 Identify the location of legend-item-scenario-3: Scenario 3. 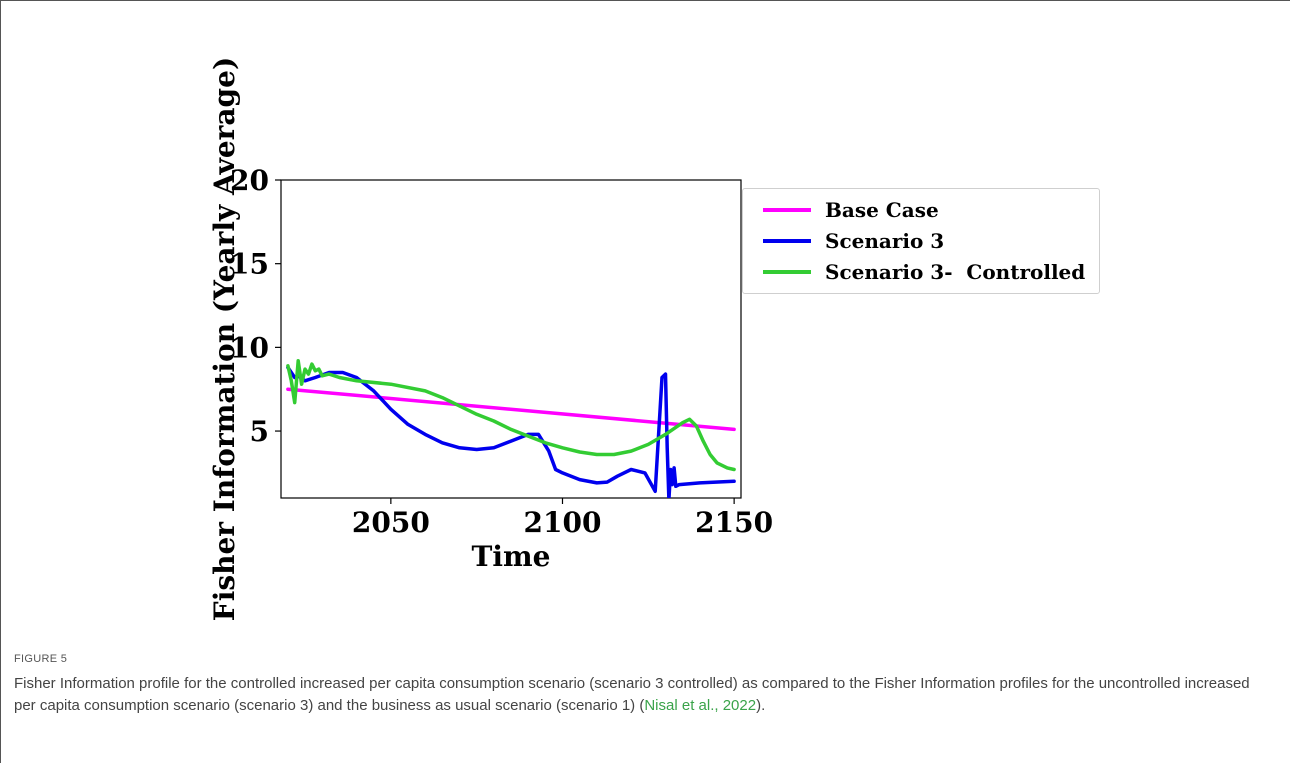
(843, 241).